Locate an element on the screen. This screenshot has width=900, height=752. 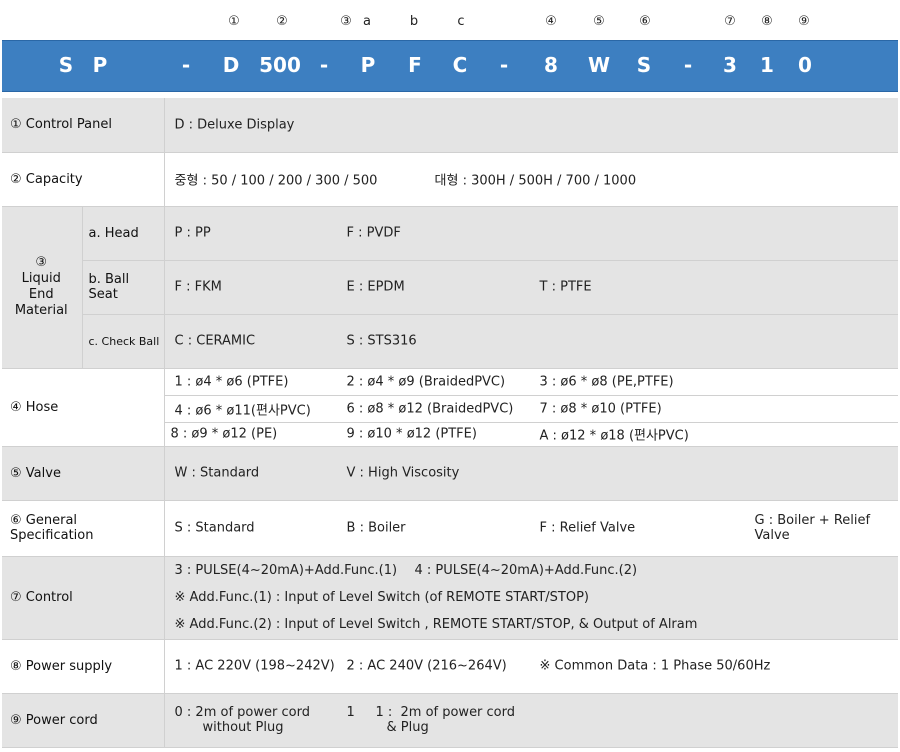
code-char: F is located at coordinates (415, 65).